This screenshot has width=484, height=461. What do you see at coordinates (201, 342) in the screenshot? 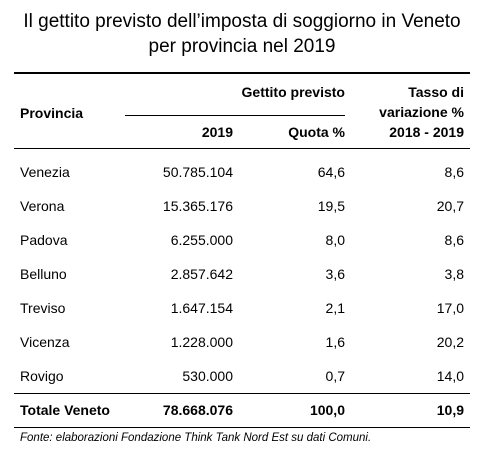
I see `table-cell: 1.228.000` at bounding box center [201, 342].